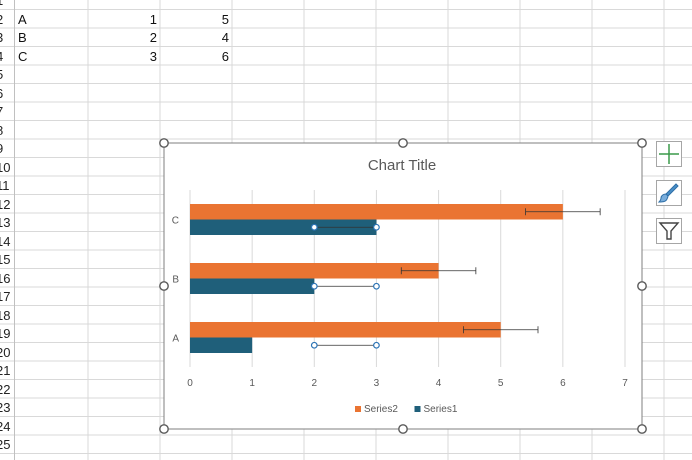 The image size is (692, 460). Describe the element at coordinates (439, 383) in the screenshot. I see `x-tick-label: 4` at that location.